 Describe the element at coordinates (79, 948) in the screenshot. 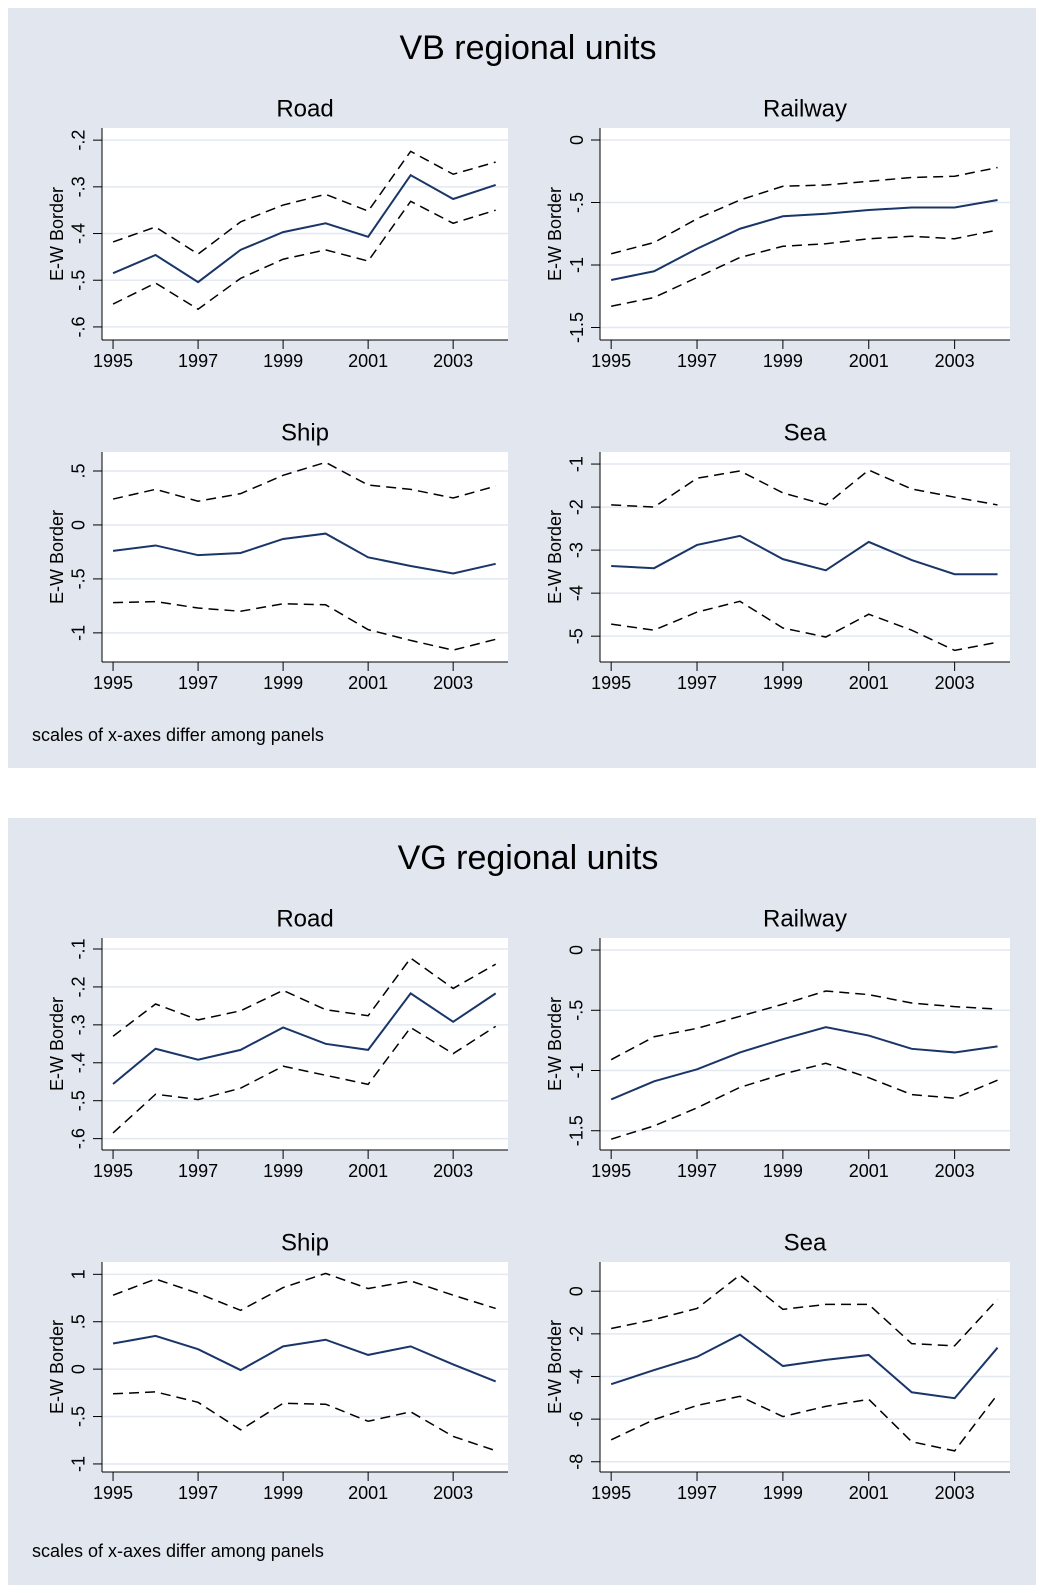

I see `y-tick-label: -.1` at that location.